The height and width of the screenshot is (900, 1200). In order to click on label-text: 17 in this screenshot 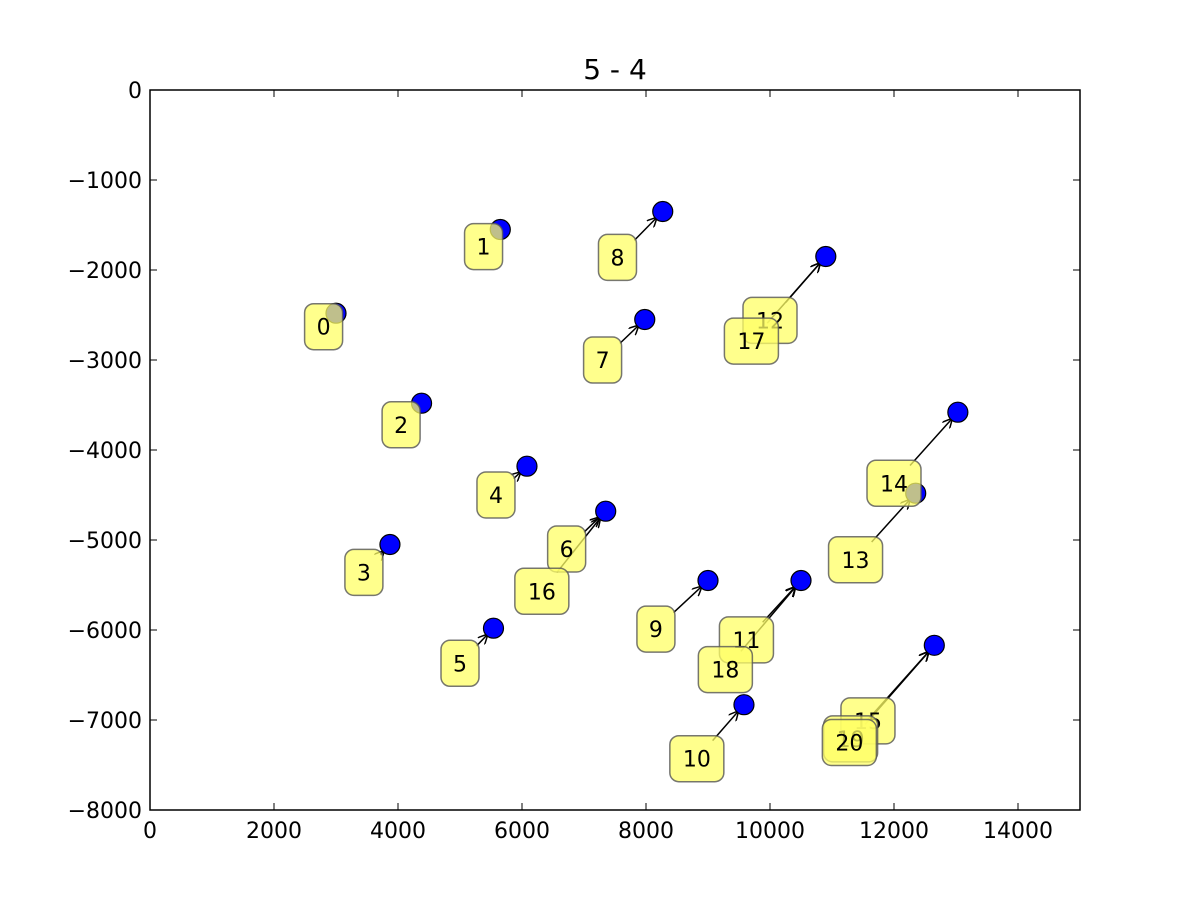, I will do `click(751, 342)`.